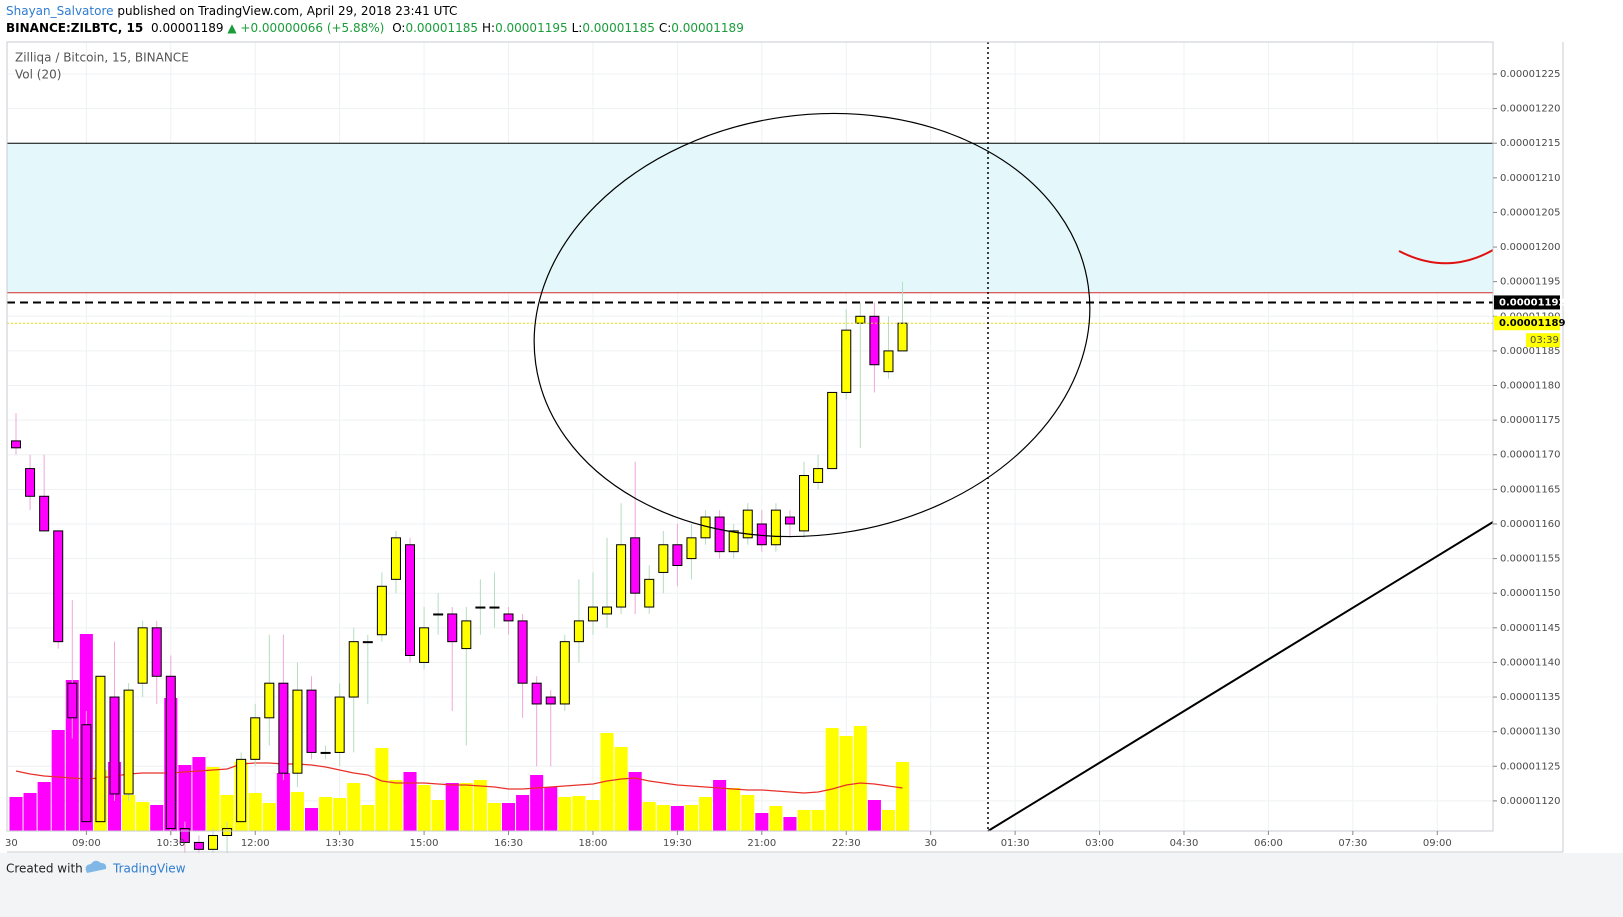 This screenshot has height=917, width=1623. Describe the element at coordinates (1530, 455) in the screenshot. I see `y-tick-label: 0.00001170` at that location.